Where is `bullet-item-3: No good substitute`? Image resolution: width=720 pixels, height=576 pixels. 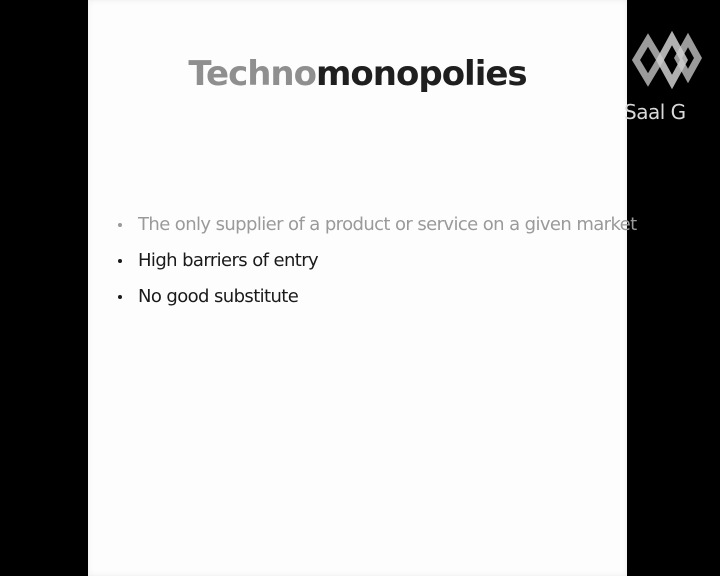
bullet-item-3: No good substitute is located at coordinates (377, 298).